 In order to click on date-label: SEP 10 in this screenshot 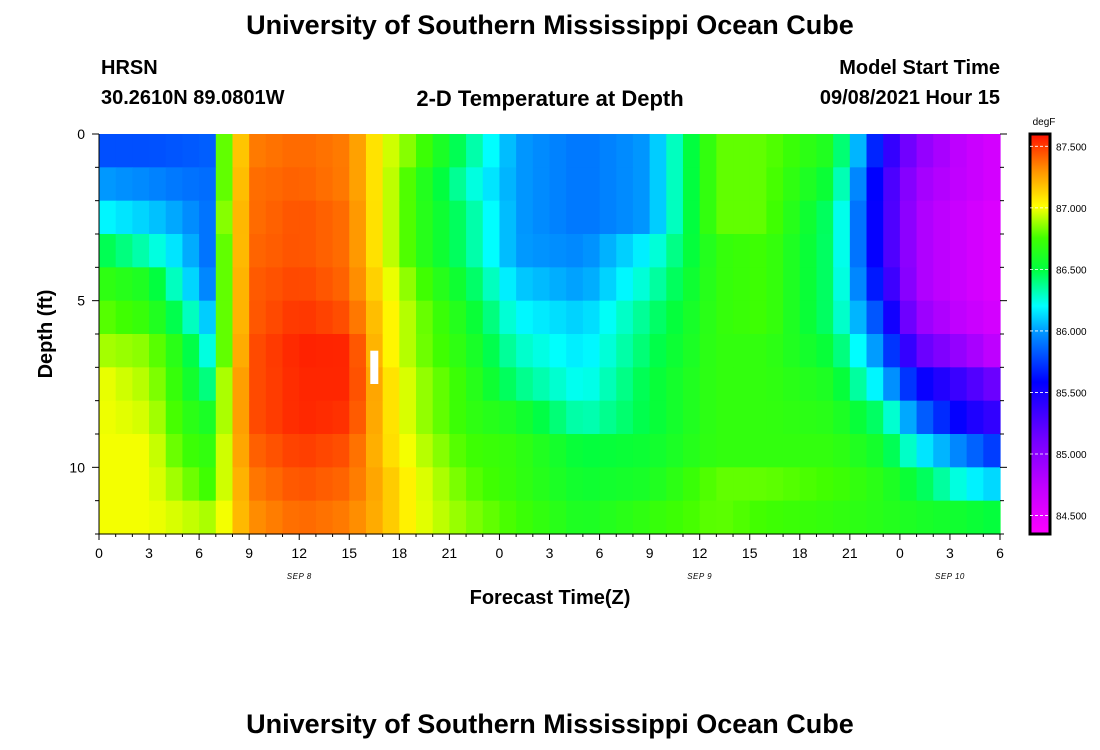, I will do `click(950, 576)`.